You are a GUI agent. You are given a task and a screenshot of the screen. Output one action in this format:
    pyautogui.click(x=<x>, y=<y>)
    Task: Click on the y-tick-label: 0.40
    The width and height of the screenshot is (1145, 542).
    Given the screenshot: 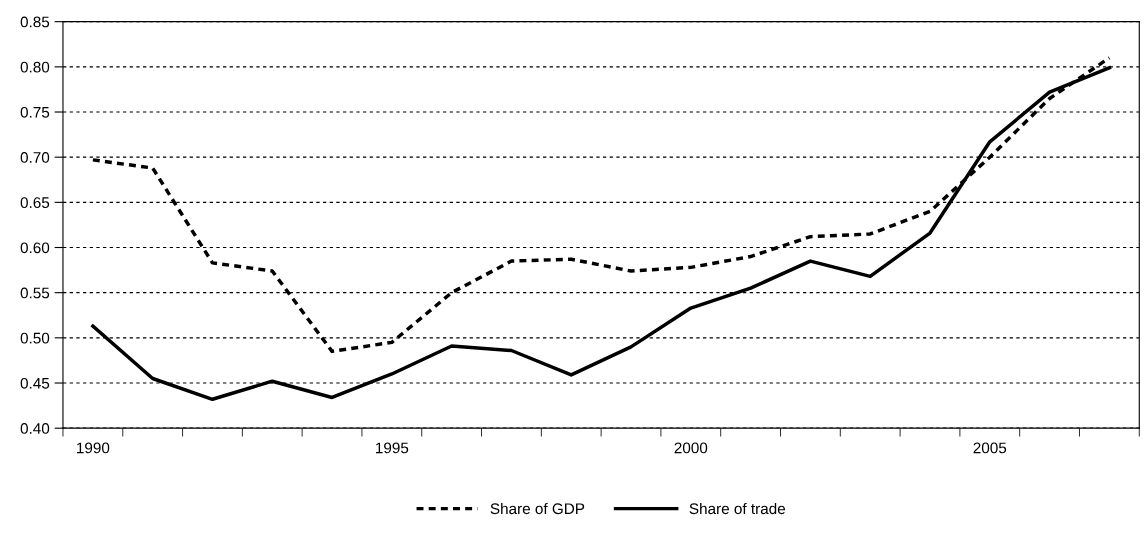 What is the action you would take?
    pyautogui.click(x=35, y=428)
    